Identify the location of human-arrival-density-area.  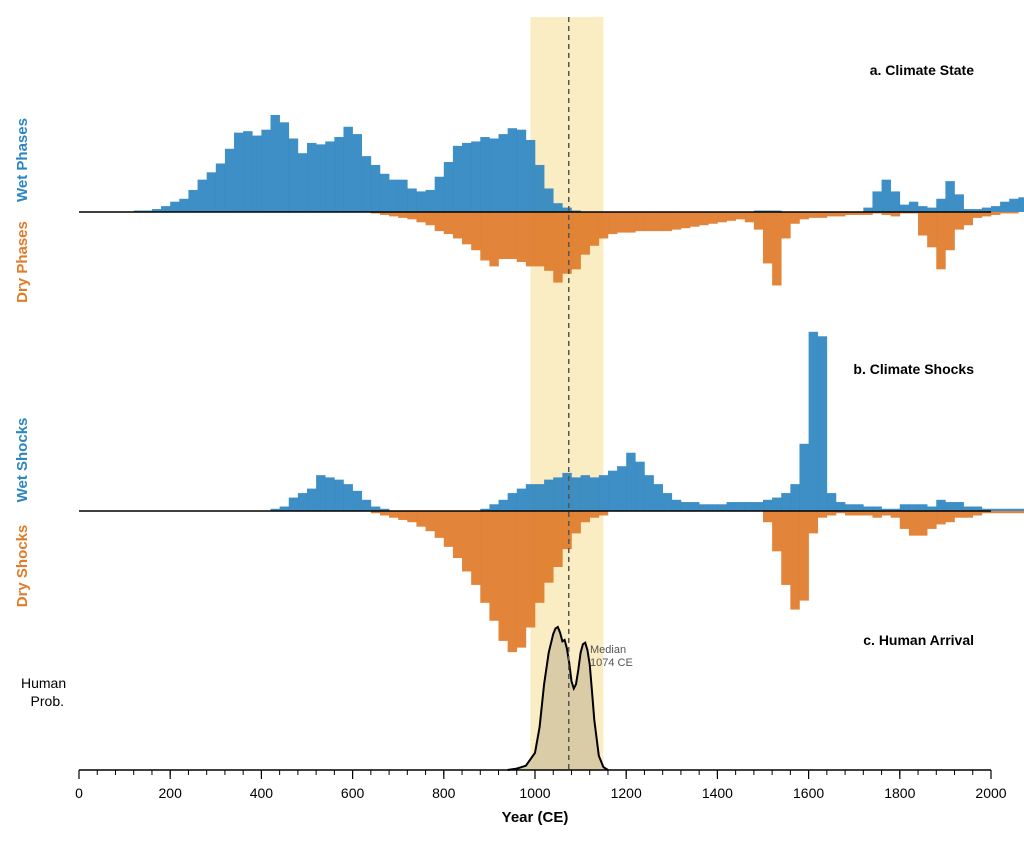
(557, 698).